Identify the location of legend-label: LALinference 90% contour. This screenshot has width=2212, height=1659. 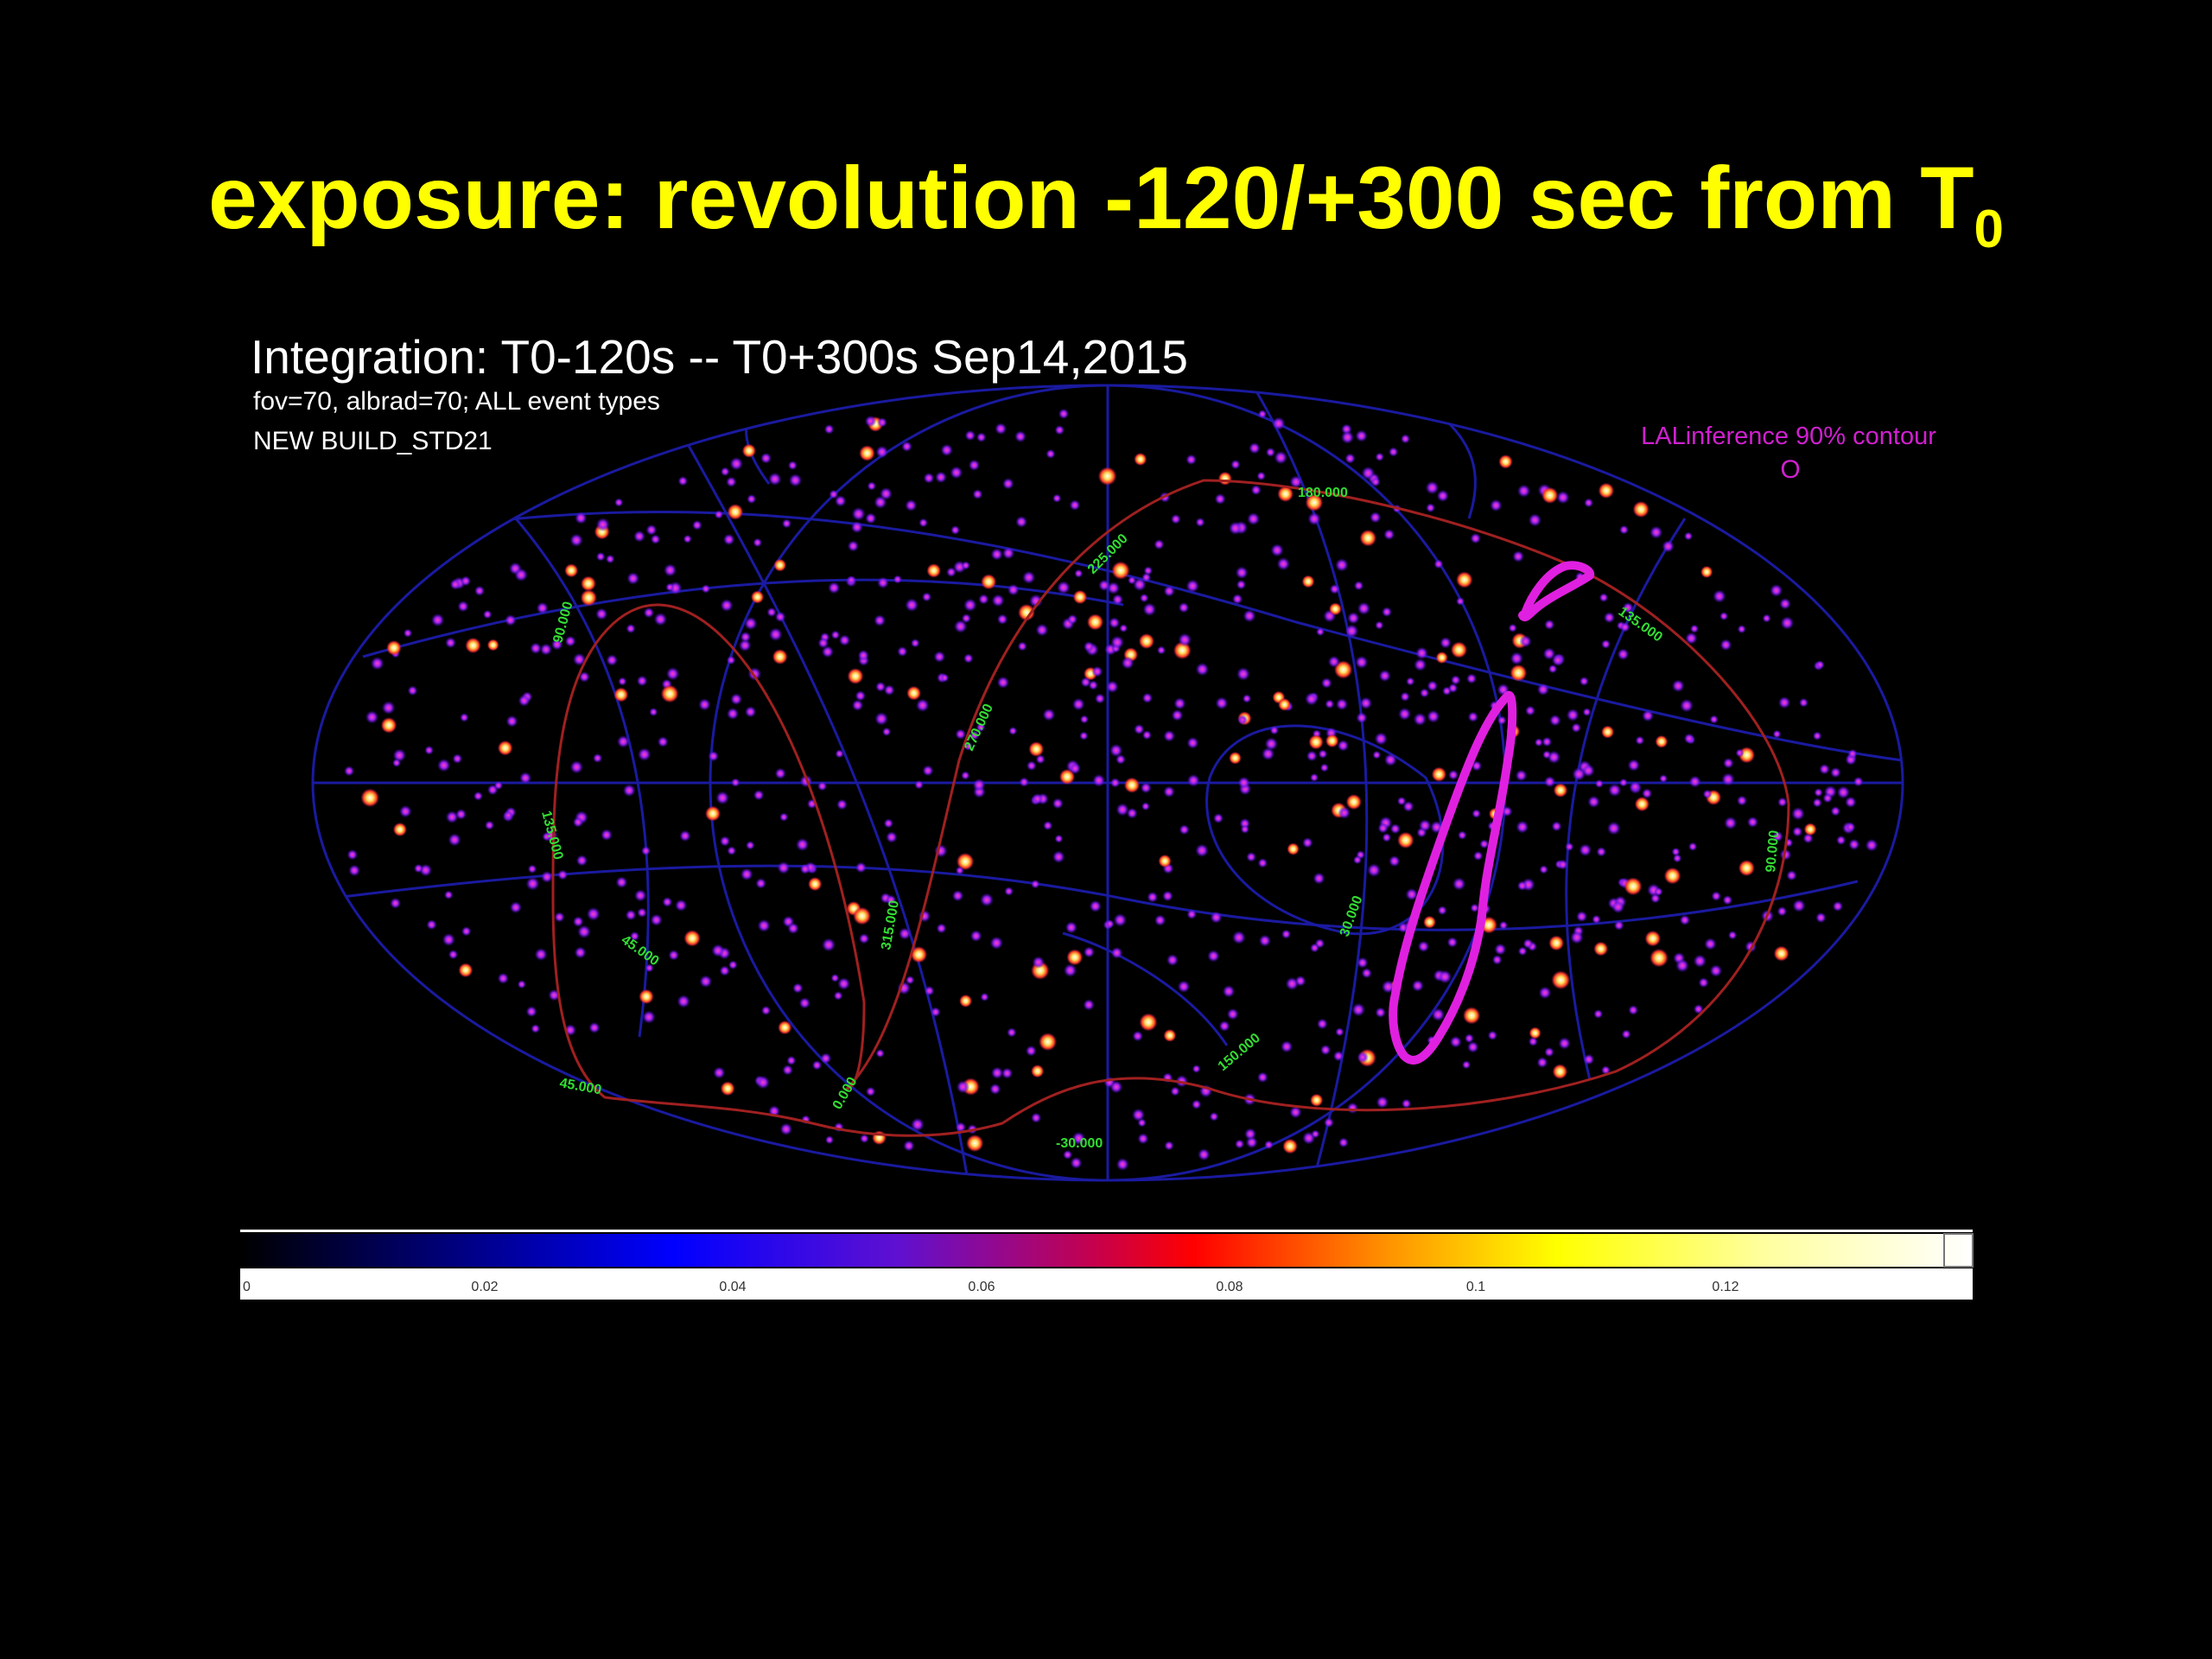
(1788, 436).